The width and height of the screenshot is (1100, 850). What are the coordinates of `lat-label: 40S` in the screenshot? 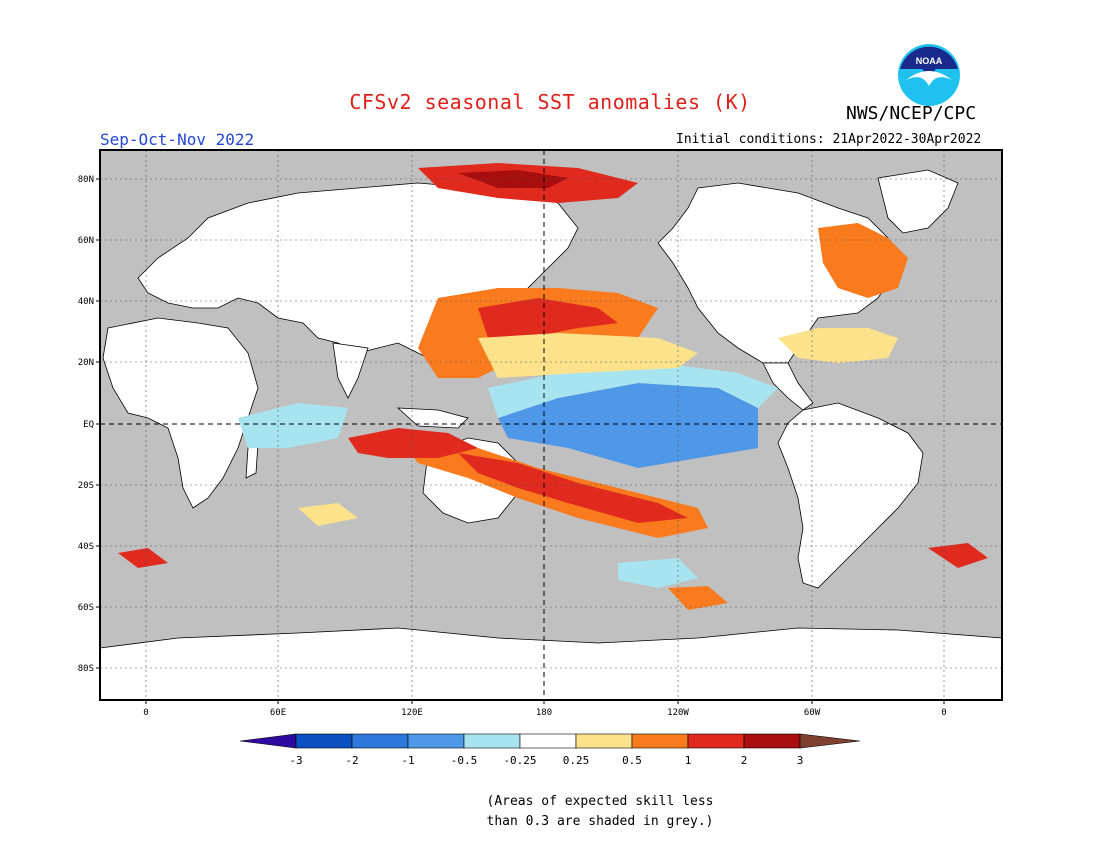 It's located at (86, 547).